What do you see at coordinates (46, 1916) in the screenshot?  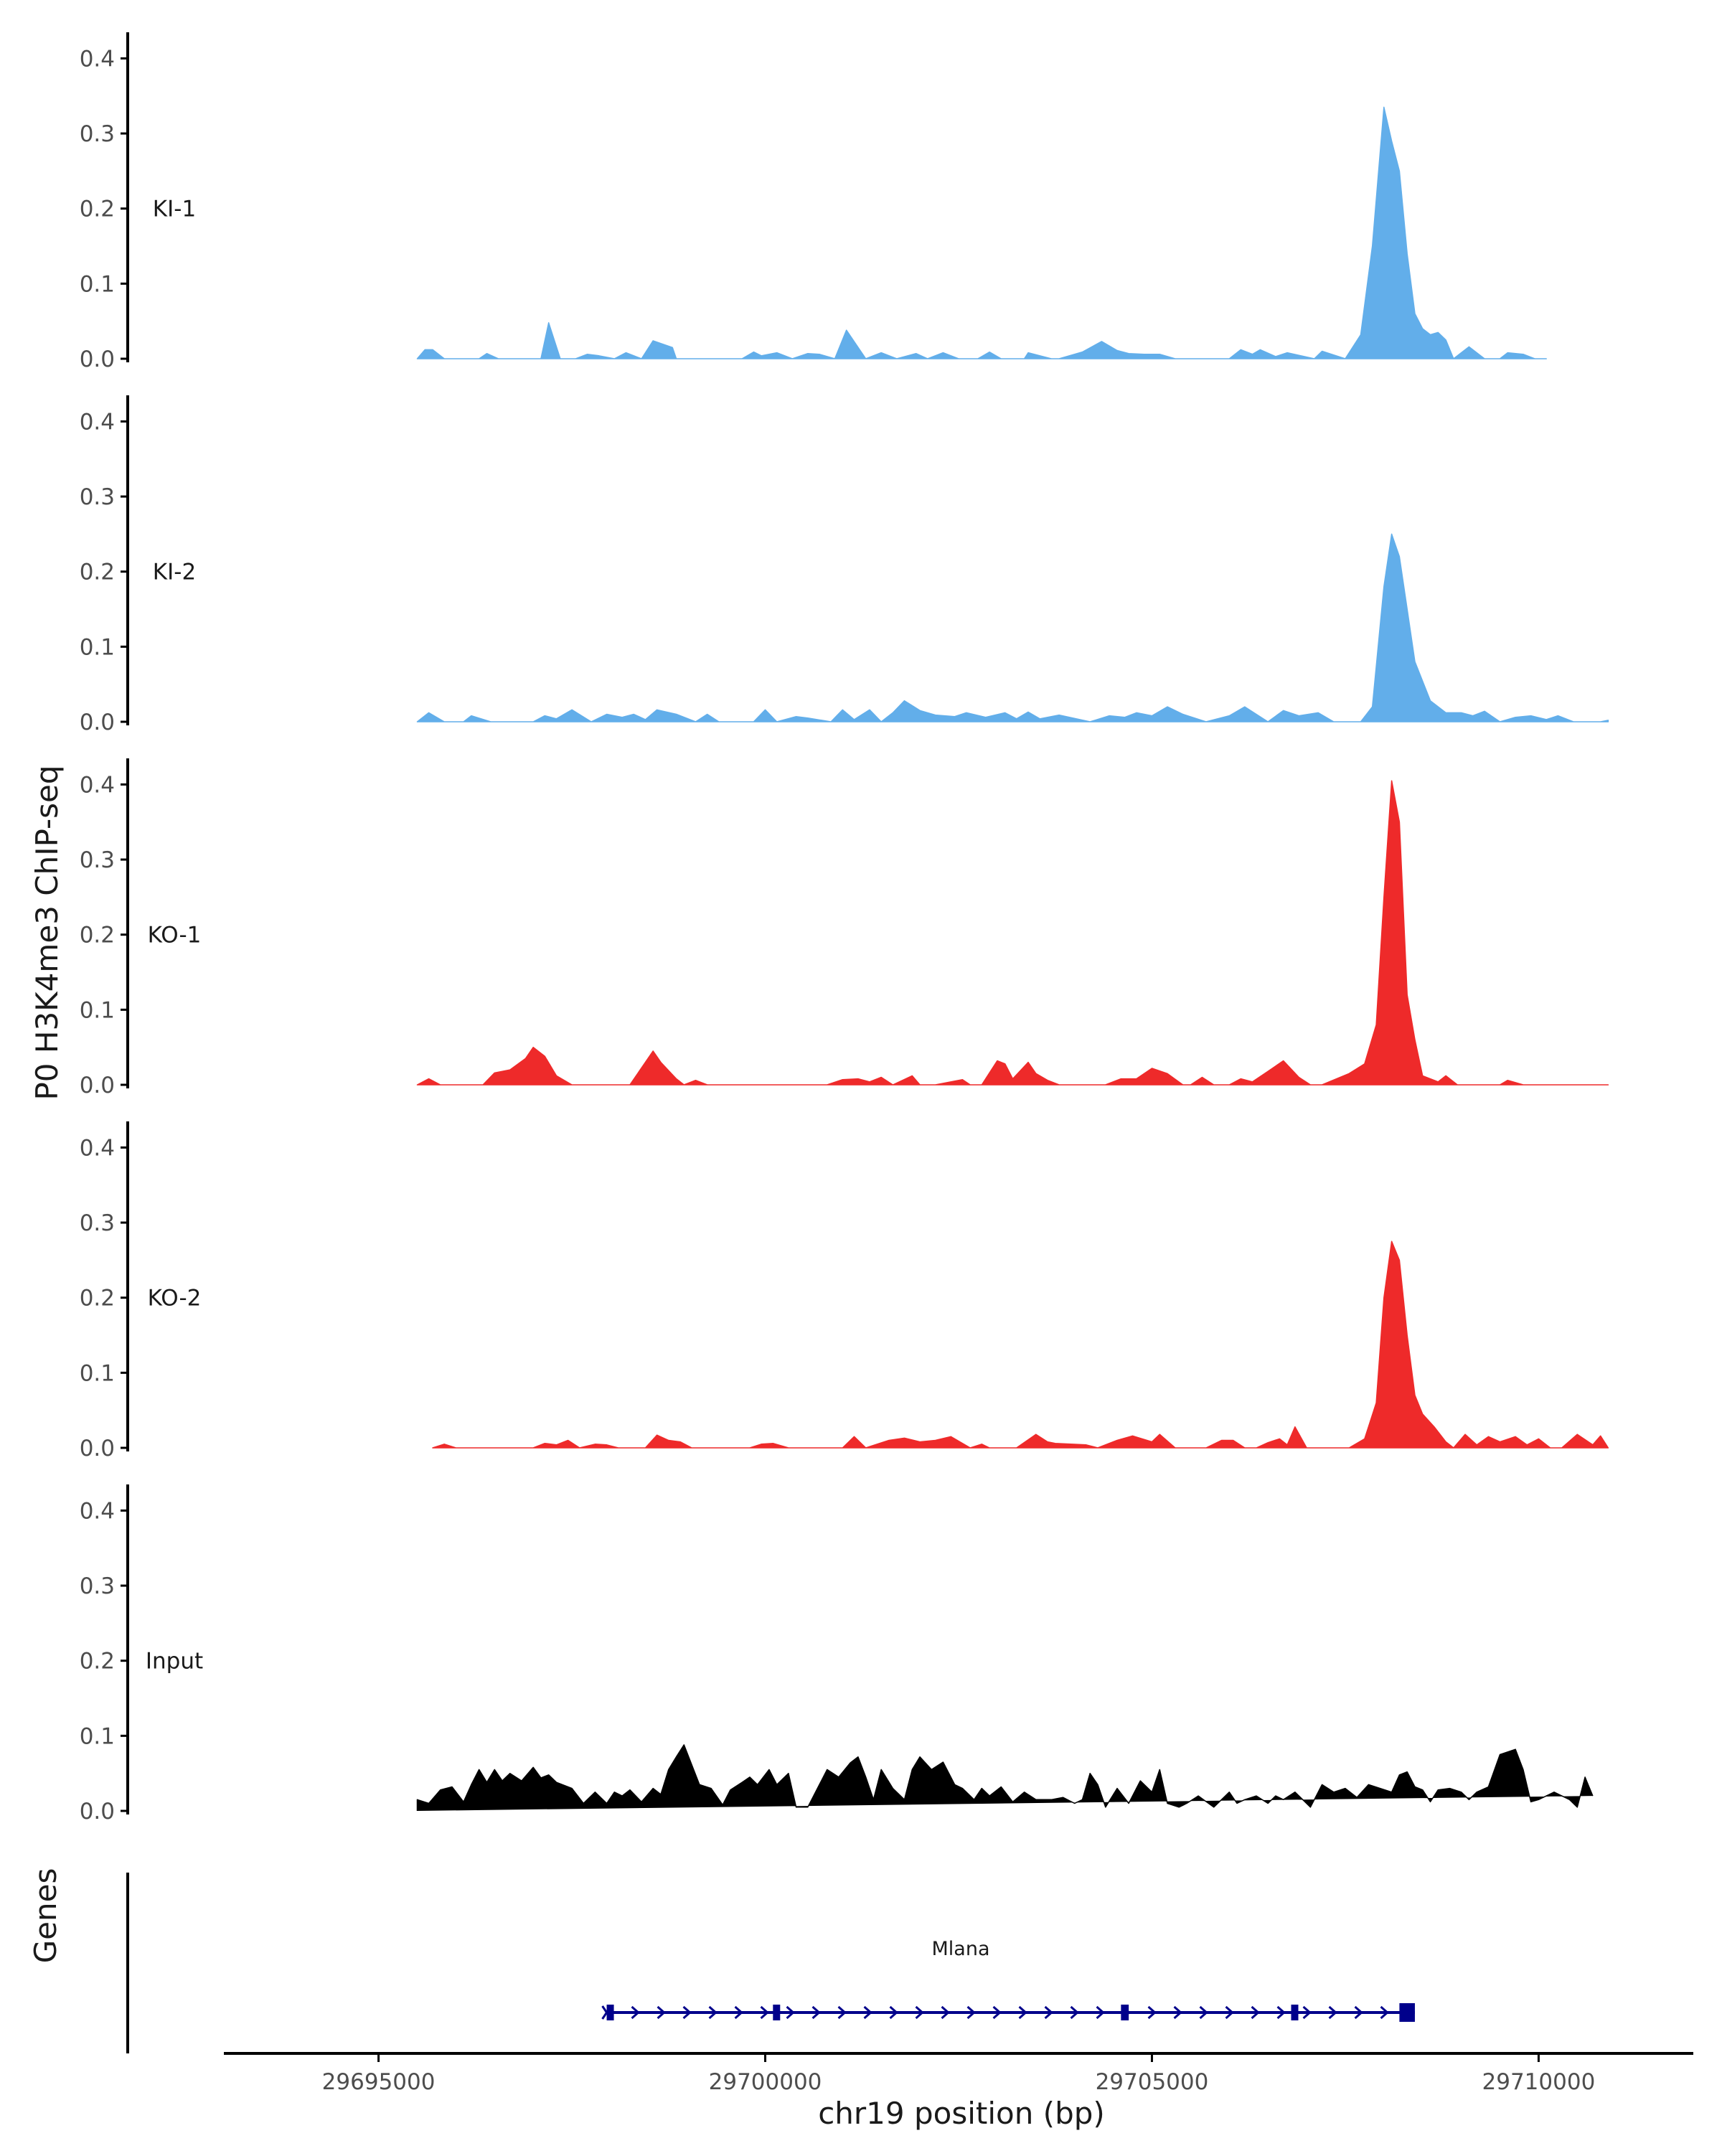 I see `genes-track-title: Genes` at bounding box center [46, 1916].